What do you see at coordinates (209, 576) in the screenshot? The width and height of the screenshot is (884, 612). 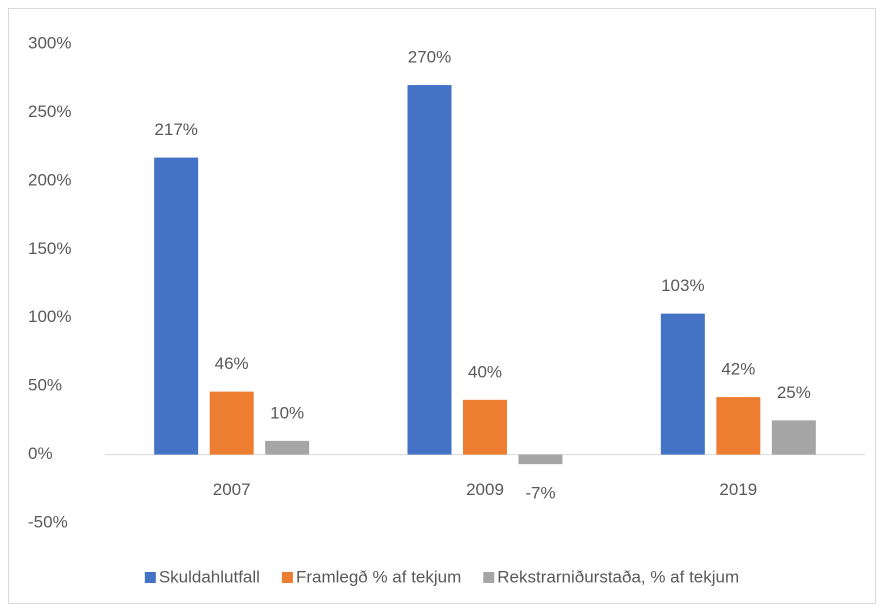 I see `legend-label: Skuldahlutfall` at bounding box center [209, 576].